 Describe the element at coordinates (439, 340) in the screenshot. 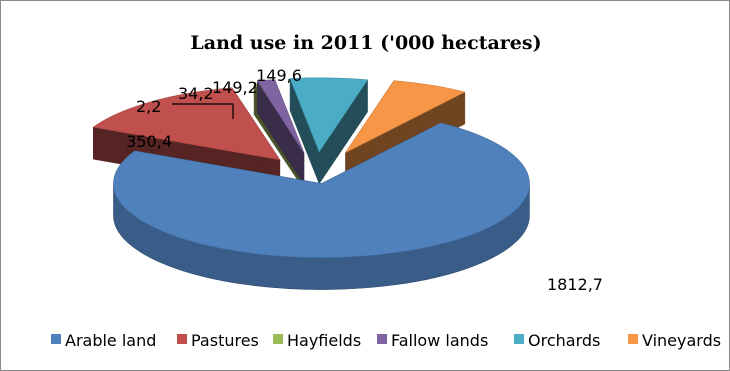

I see `legend-label: Fallow lands` at that location.